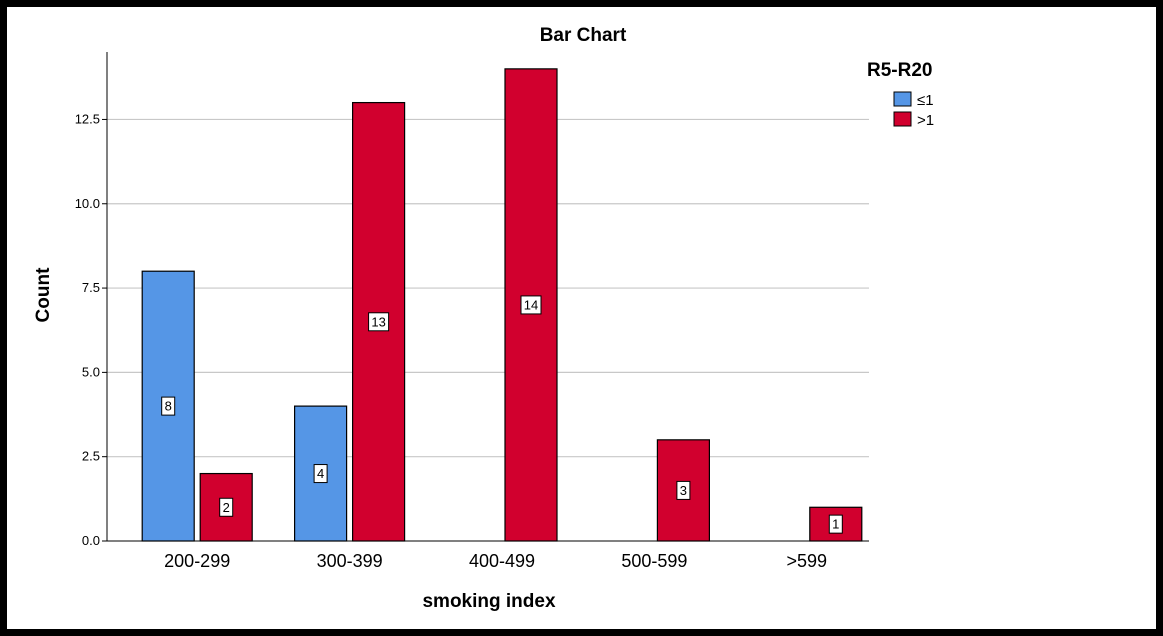 The image size is (1163, 636). Describe the element at coordinates (583, 35) in the screenshot. I see `chart-title: Bar Chart` at that location.